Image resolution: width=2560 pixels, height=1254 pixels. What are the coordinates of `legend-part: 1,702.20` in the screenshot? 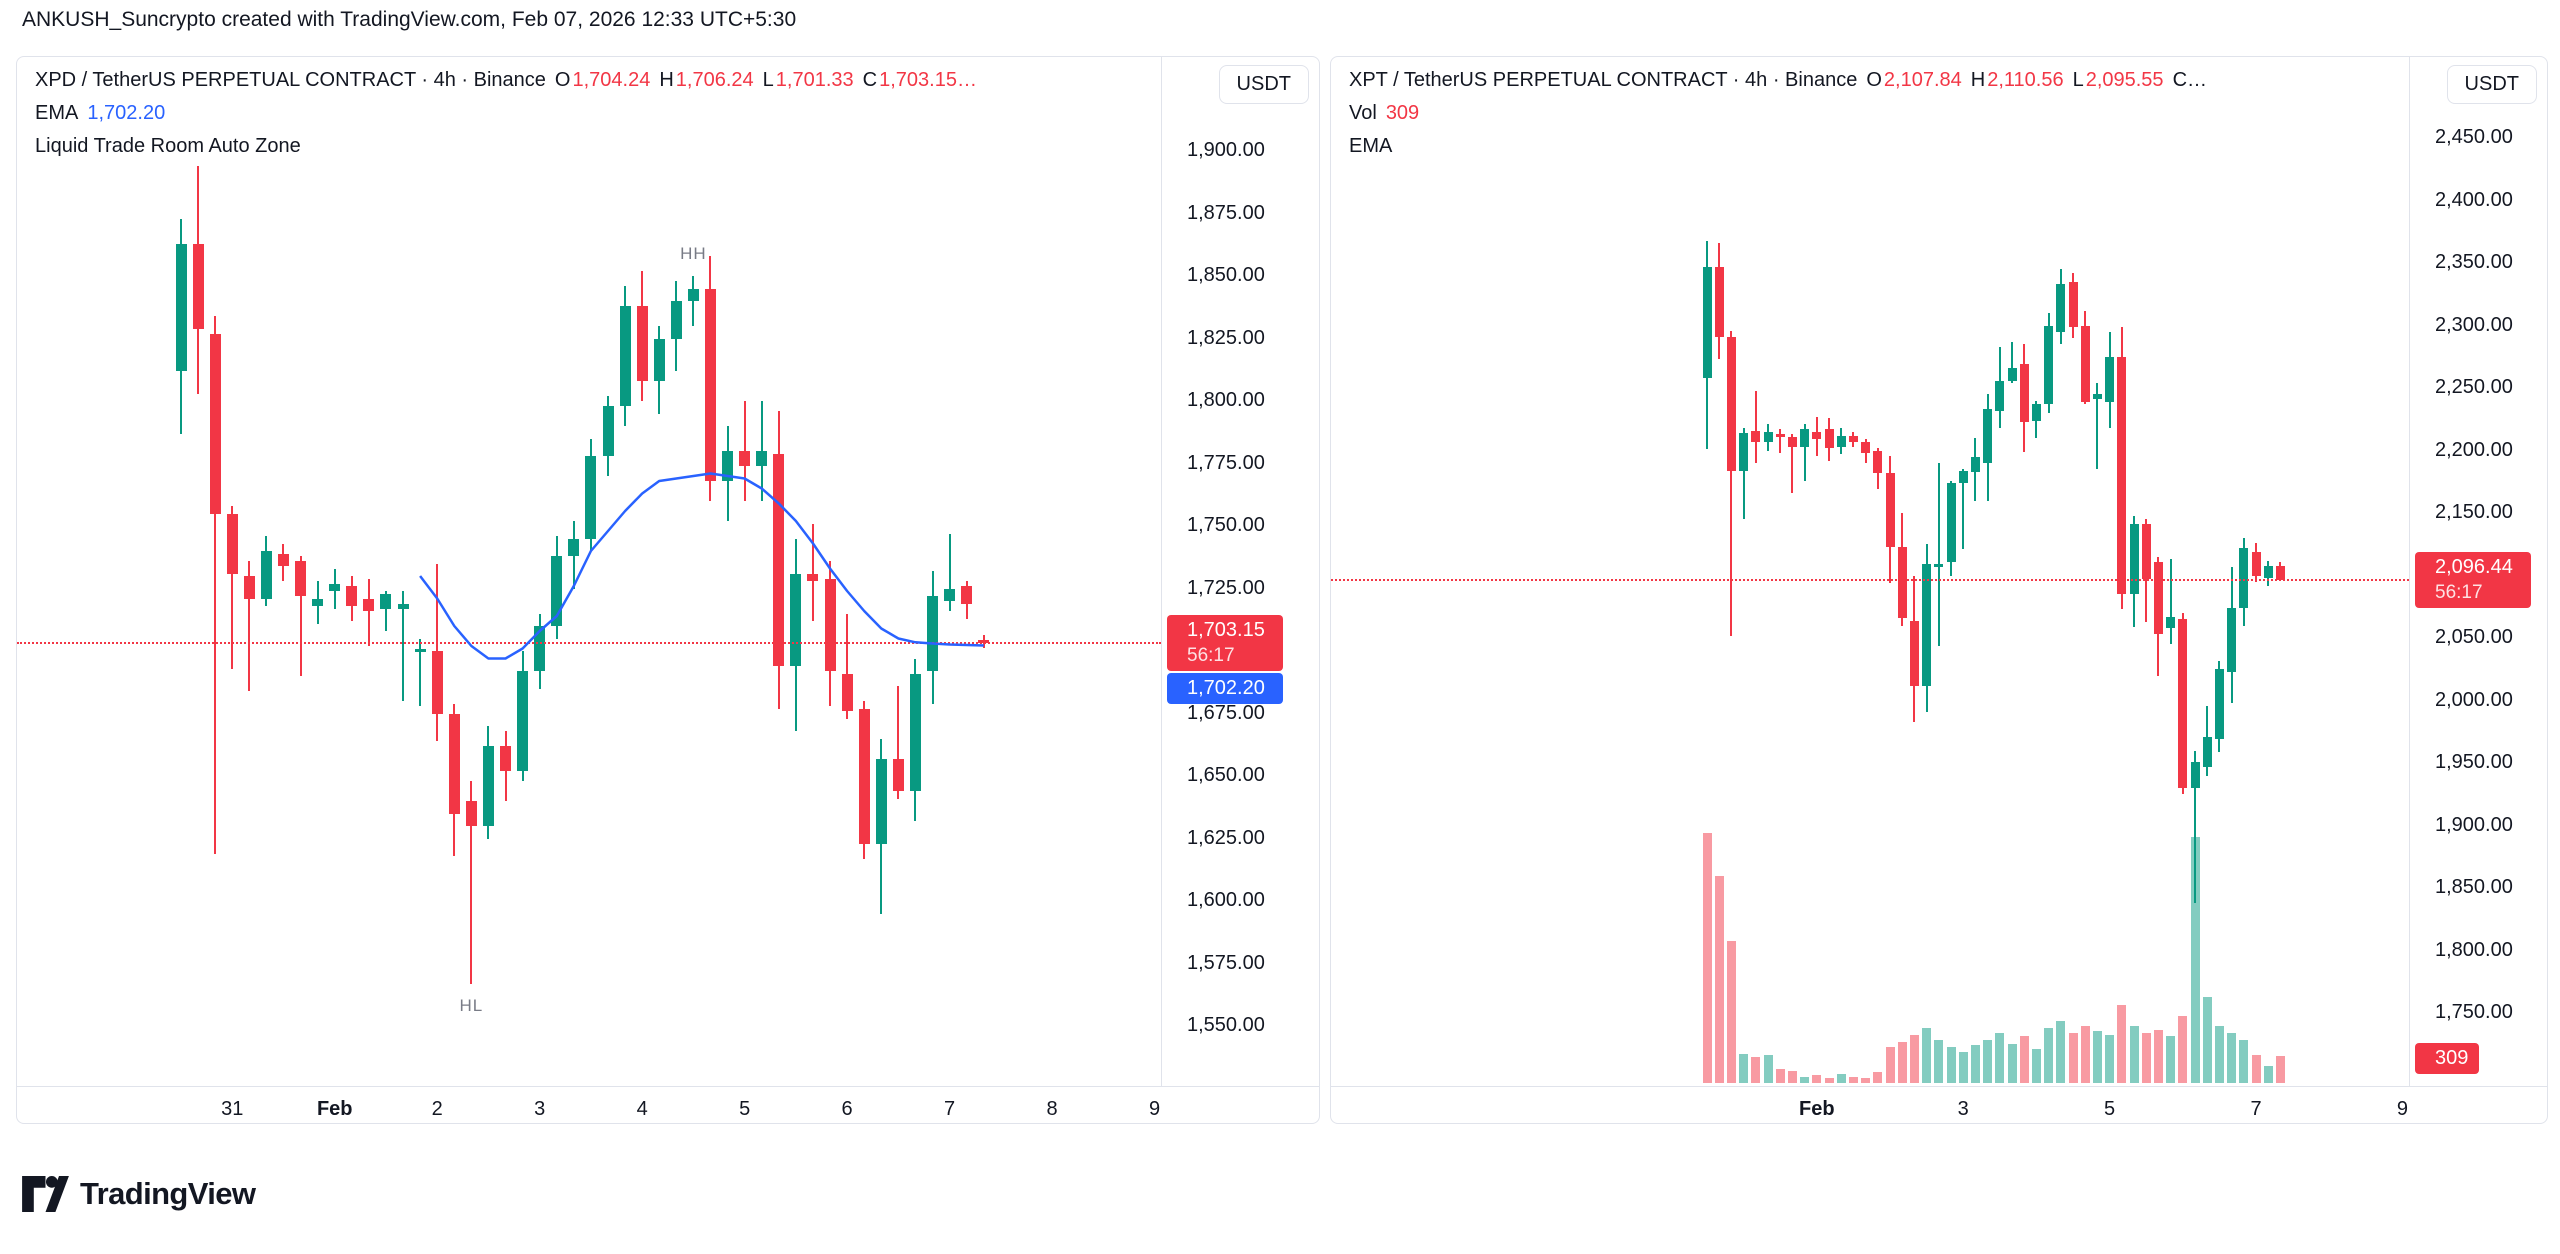 It's located at (126, 113).